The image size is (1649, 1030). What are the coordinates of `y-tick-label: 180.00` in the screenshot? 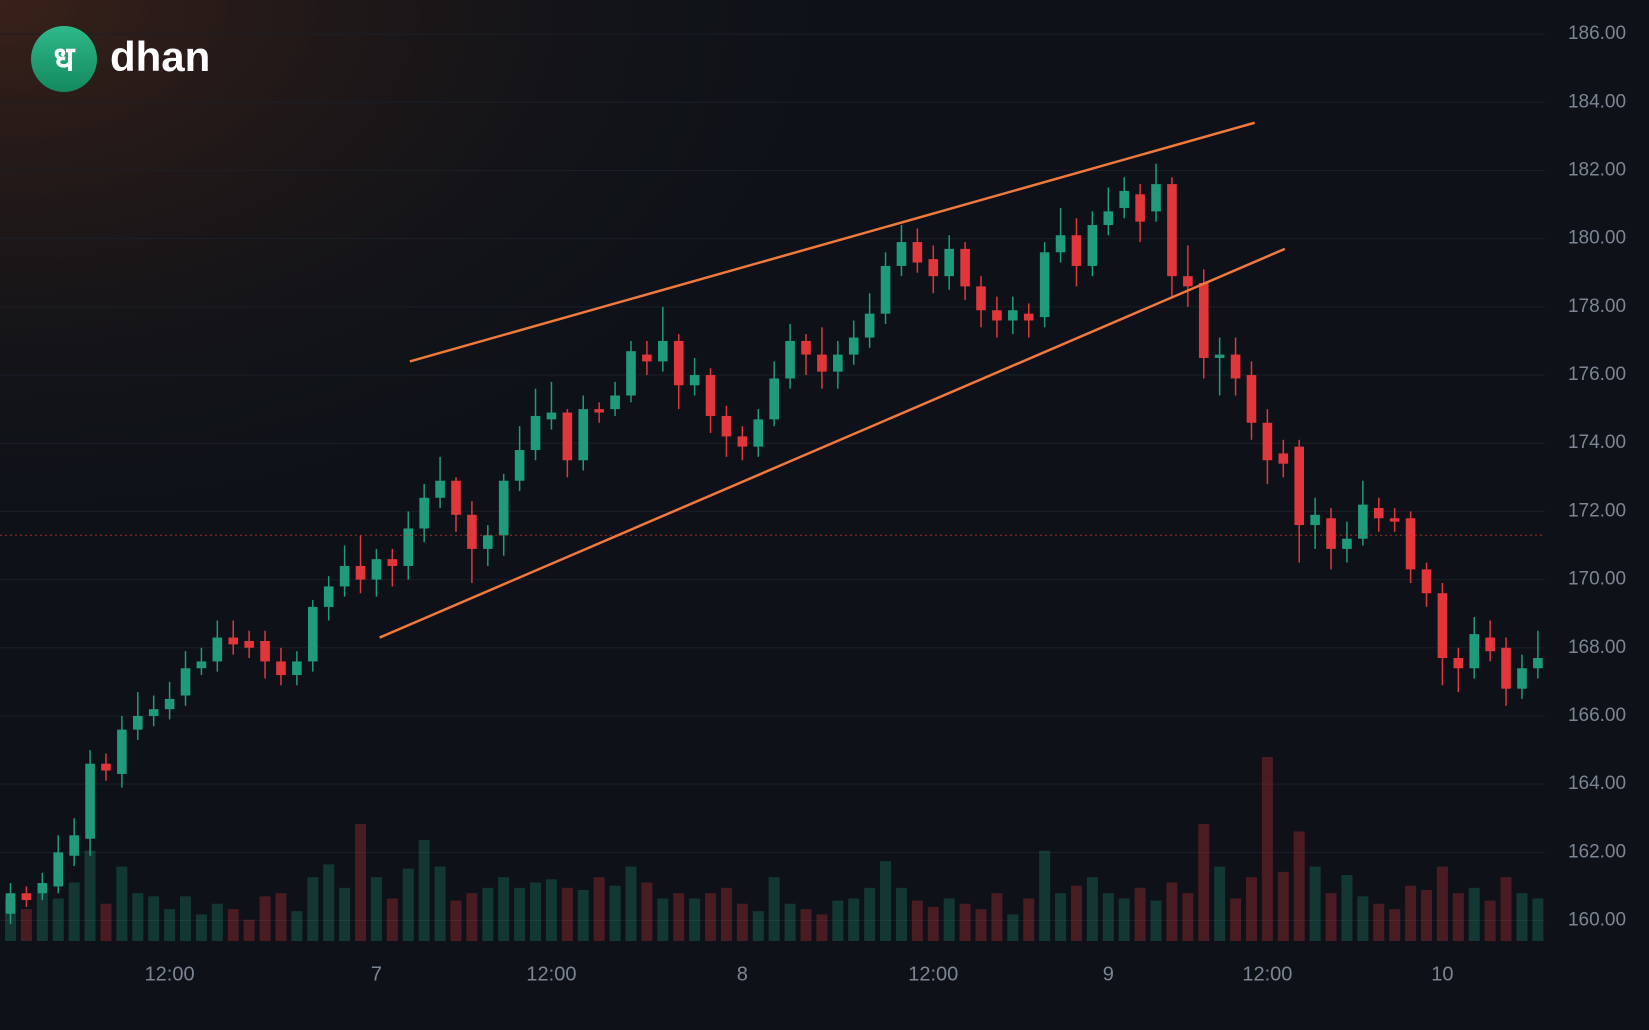 It's located at (1597, 238).